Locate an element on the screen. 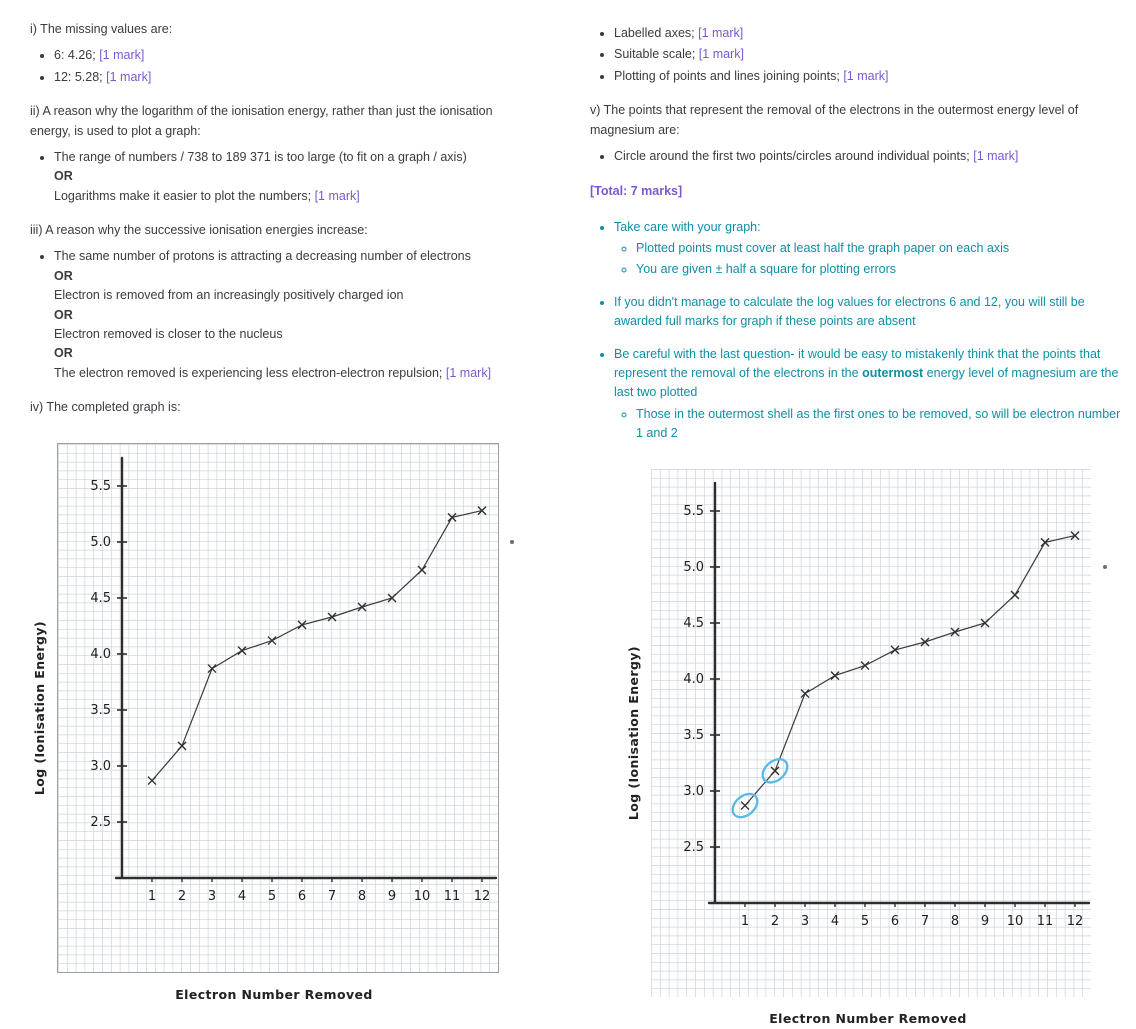  list-item: 6: 4.26; [1 mark] is located at coordinates (292, 55).